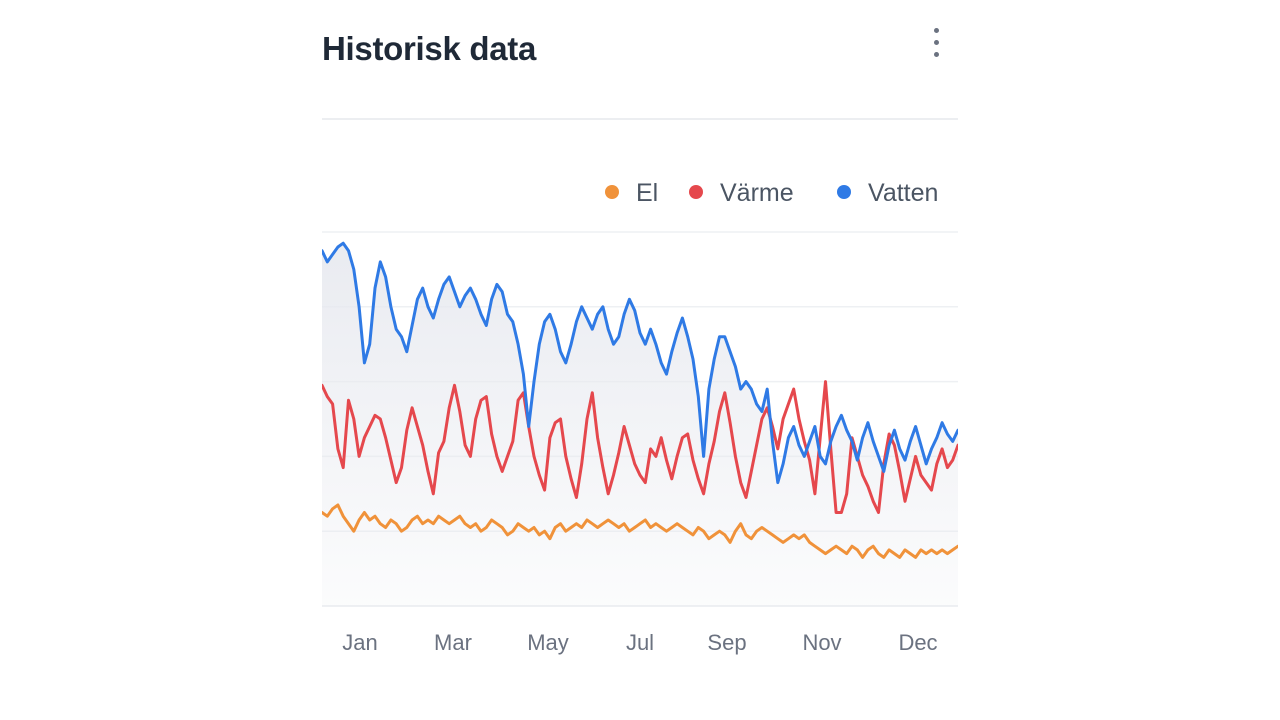 This screenshot has height=720, width=1280. I want to click on x-tick-label: Mar, so click(453, 642).